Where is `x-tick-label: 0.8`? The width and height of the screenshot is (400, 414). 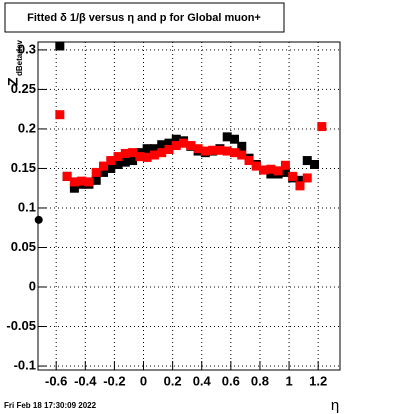 x-tick-label: 0.8 is located at coordinates (260, 380).